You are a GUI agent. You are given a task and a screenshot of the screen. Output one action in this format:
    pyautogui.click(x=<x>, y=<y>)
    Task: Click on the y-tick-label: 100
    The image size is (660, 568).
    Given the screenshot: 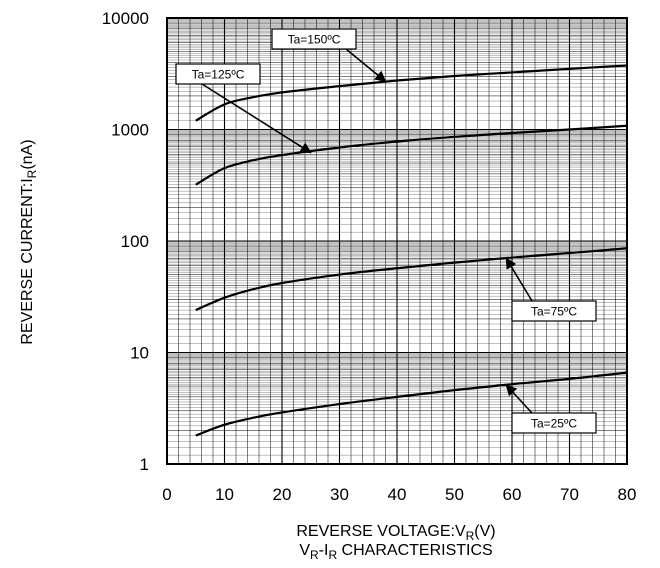 What is the action you would take?
    pyautogui.click(x=135, y=241)
    